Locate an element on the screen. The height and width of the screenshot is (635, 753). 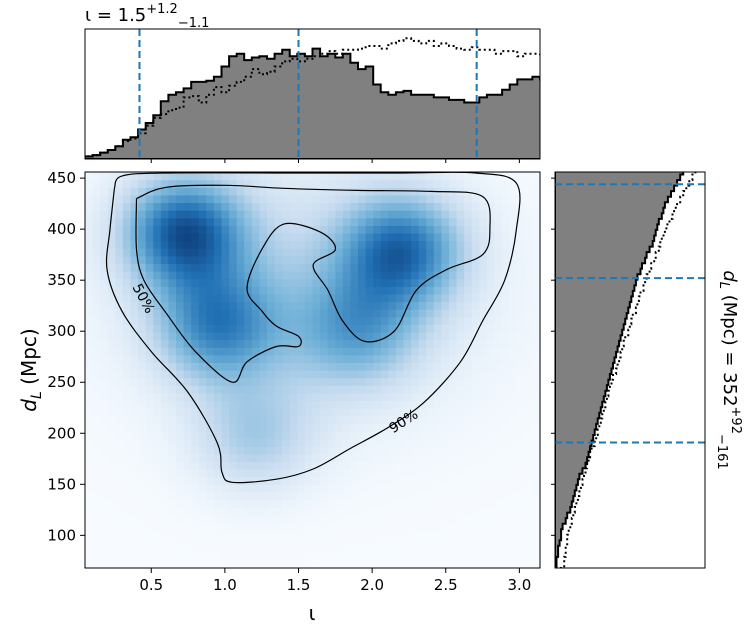
distance-summary-median: 352 is located at coordinates (729, 389).